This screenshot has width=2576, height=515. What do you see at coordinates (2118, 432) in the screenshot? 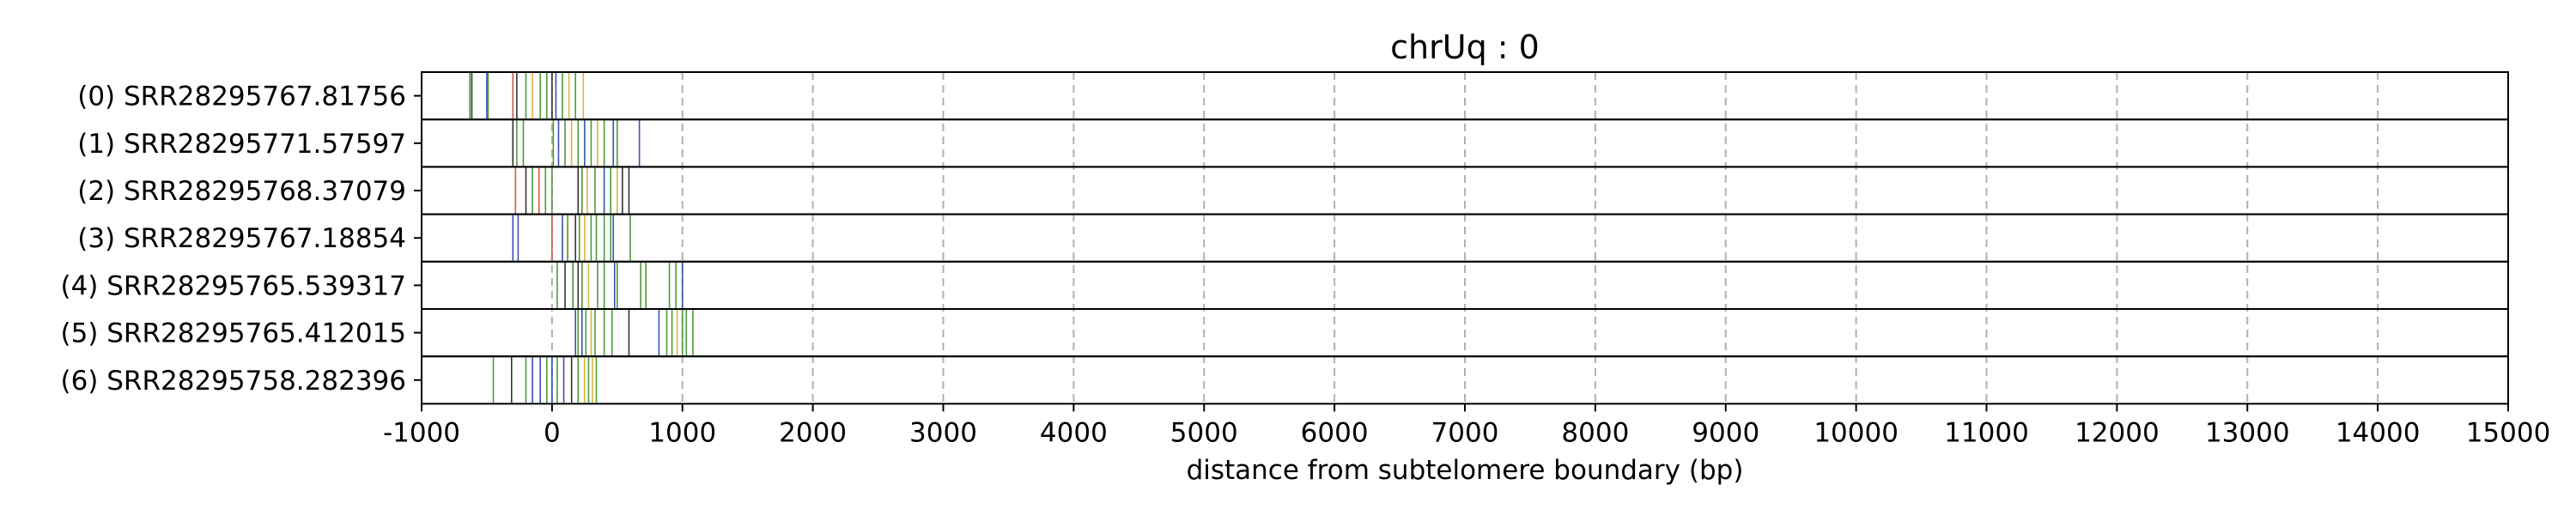
I see `x-tick-label: 12000` at bounding box center [2118, 432].